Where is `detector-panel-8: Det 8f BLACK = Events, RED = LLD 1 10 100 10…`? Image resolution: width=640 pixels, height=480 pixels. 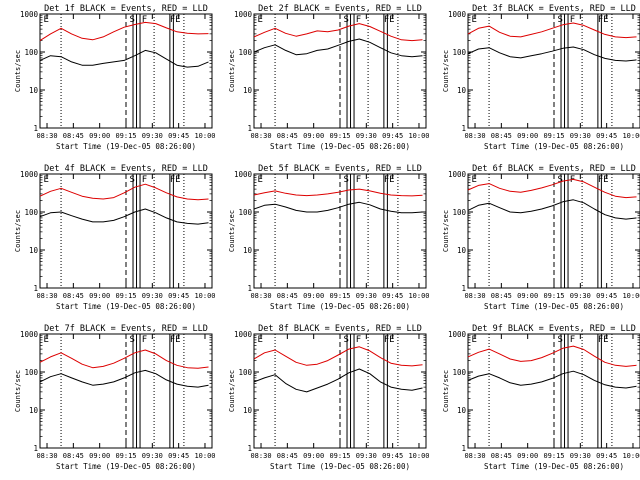
detector-panel-8: Det 8f BLACK = Events, RED = LLD 1 10 100 10… is located at coordinates (329, 397).